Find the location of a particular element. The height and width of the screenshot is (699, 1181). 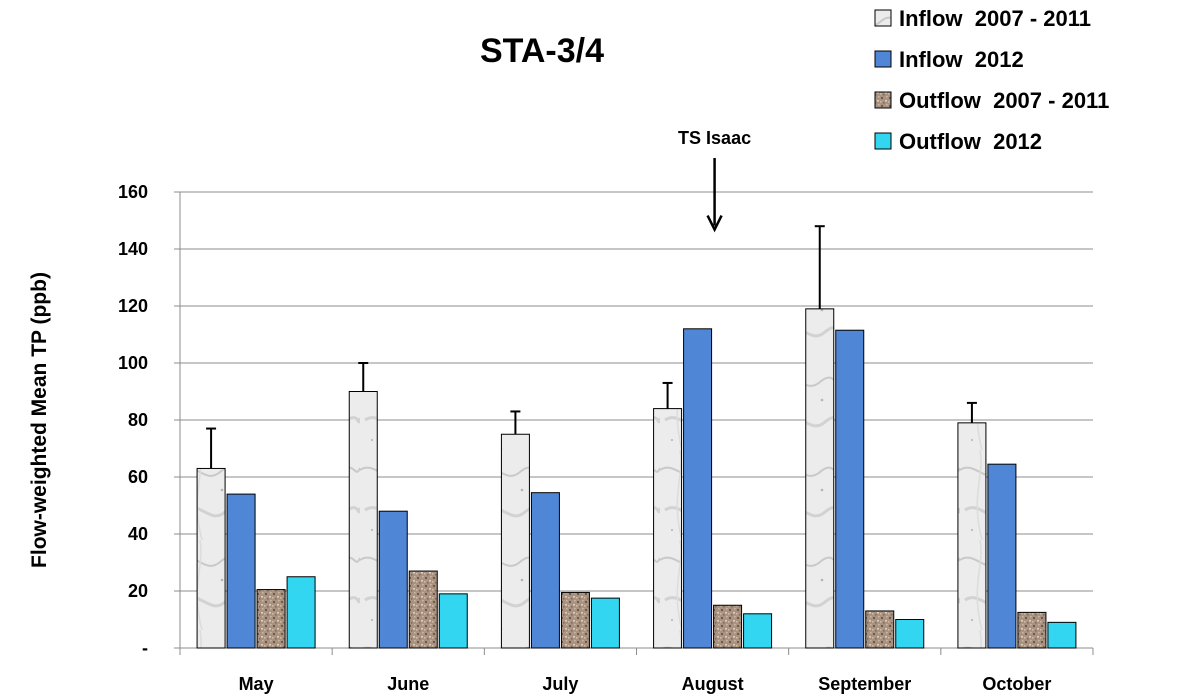

annotation-text: TS Isaac is located at coordinates (714, 138).